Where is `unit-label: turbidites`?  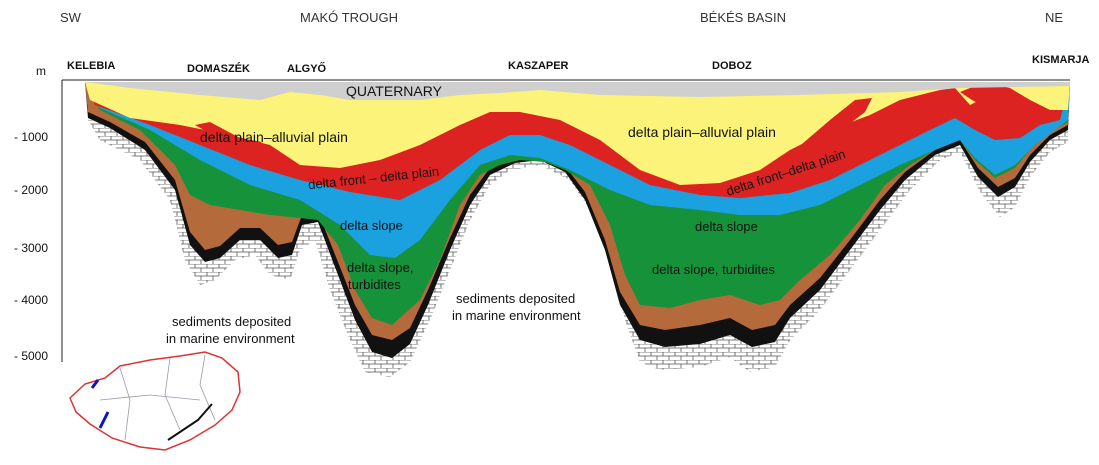 unit-label: turbidites is located at coordinates (374, 284).